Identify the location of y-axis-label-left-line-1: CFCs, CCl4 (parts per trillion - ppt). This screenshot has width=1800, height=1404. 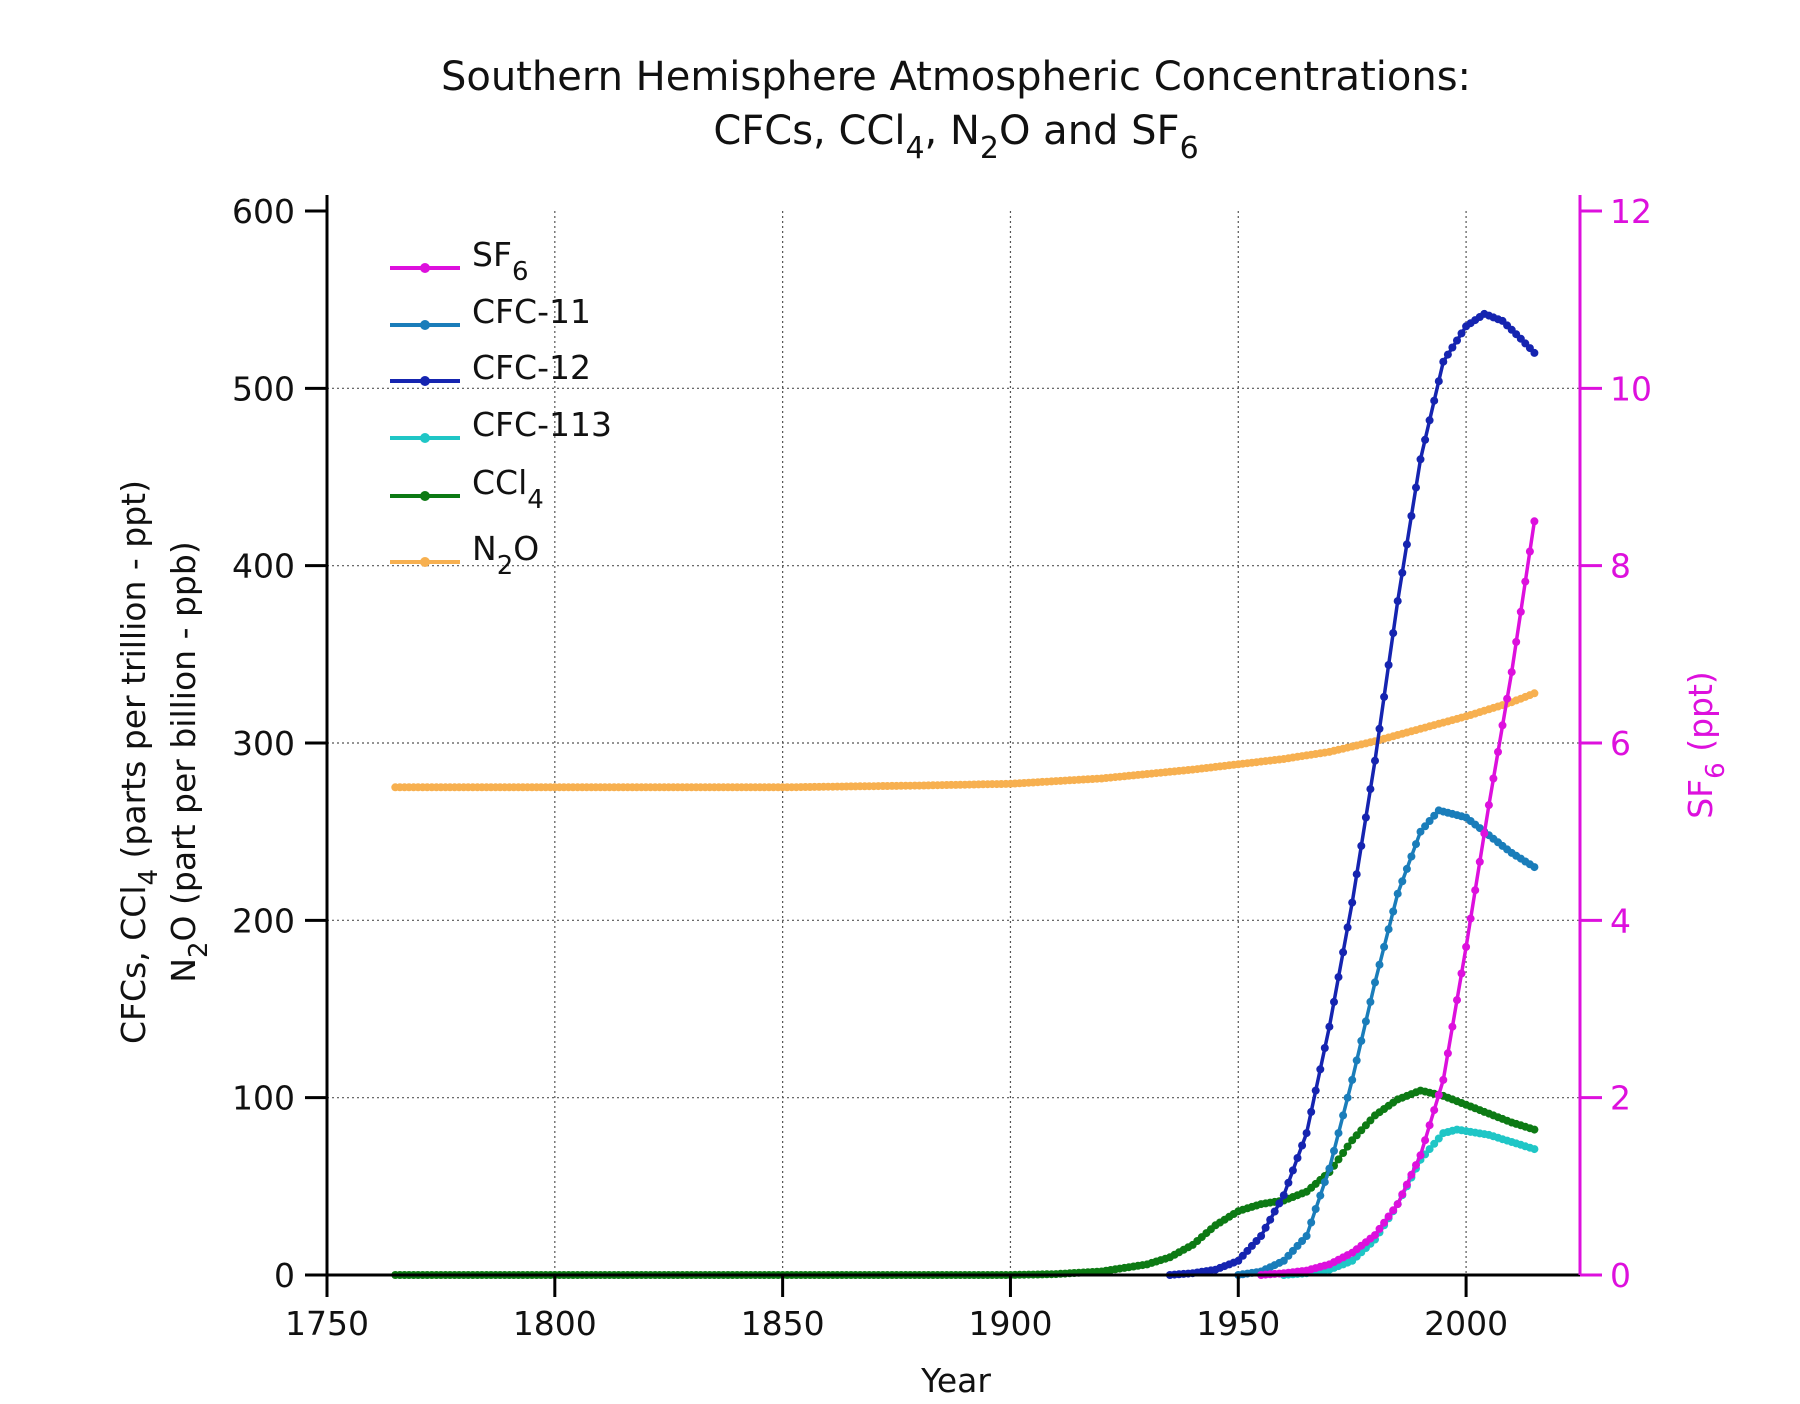
(139, 762).